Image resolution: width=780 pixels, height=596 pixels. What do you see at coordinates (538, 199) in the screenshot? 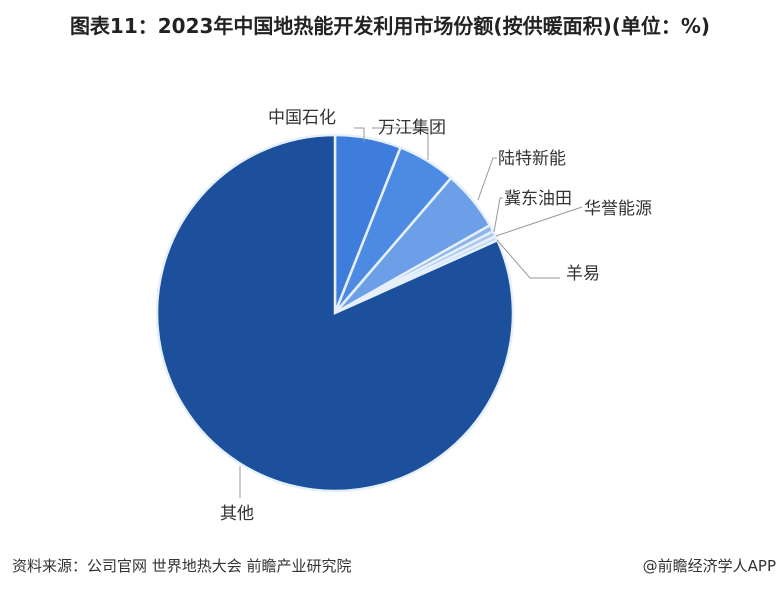
I see `slice-label: 冀东油田` at bounding box center [538, 199].